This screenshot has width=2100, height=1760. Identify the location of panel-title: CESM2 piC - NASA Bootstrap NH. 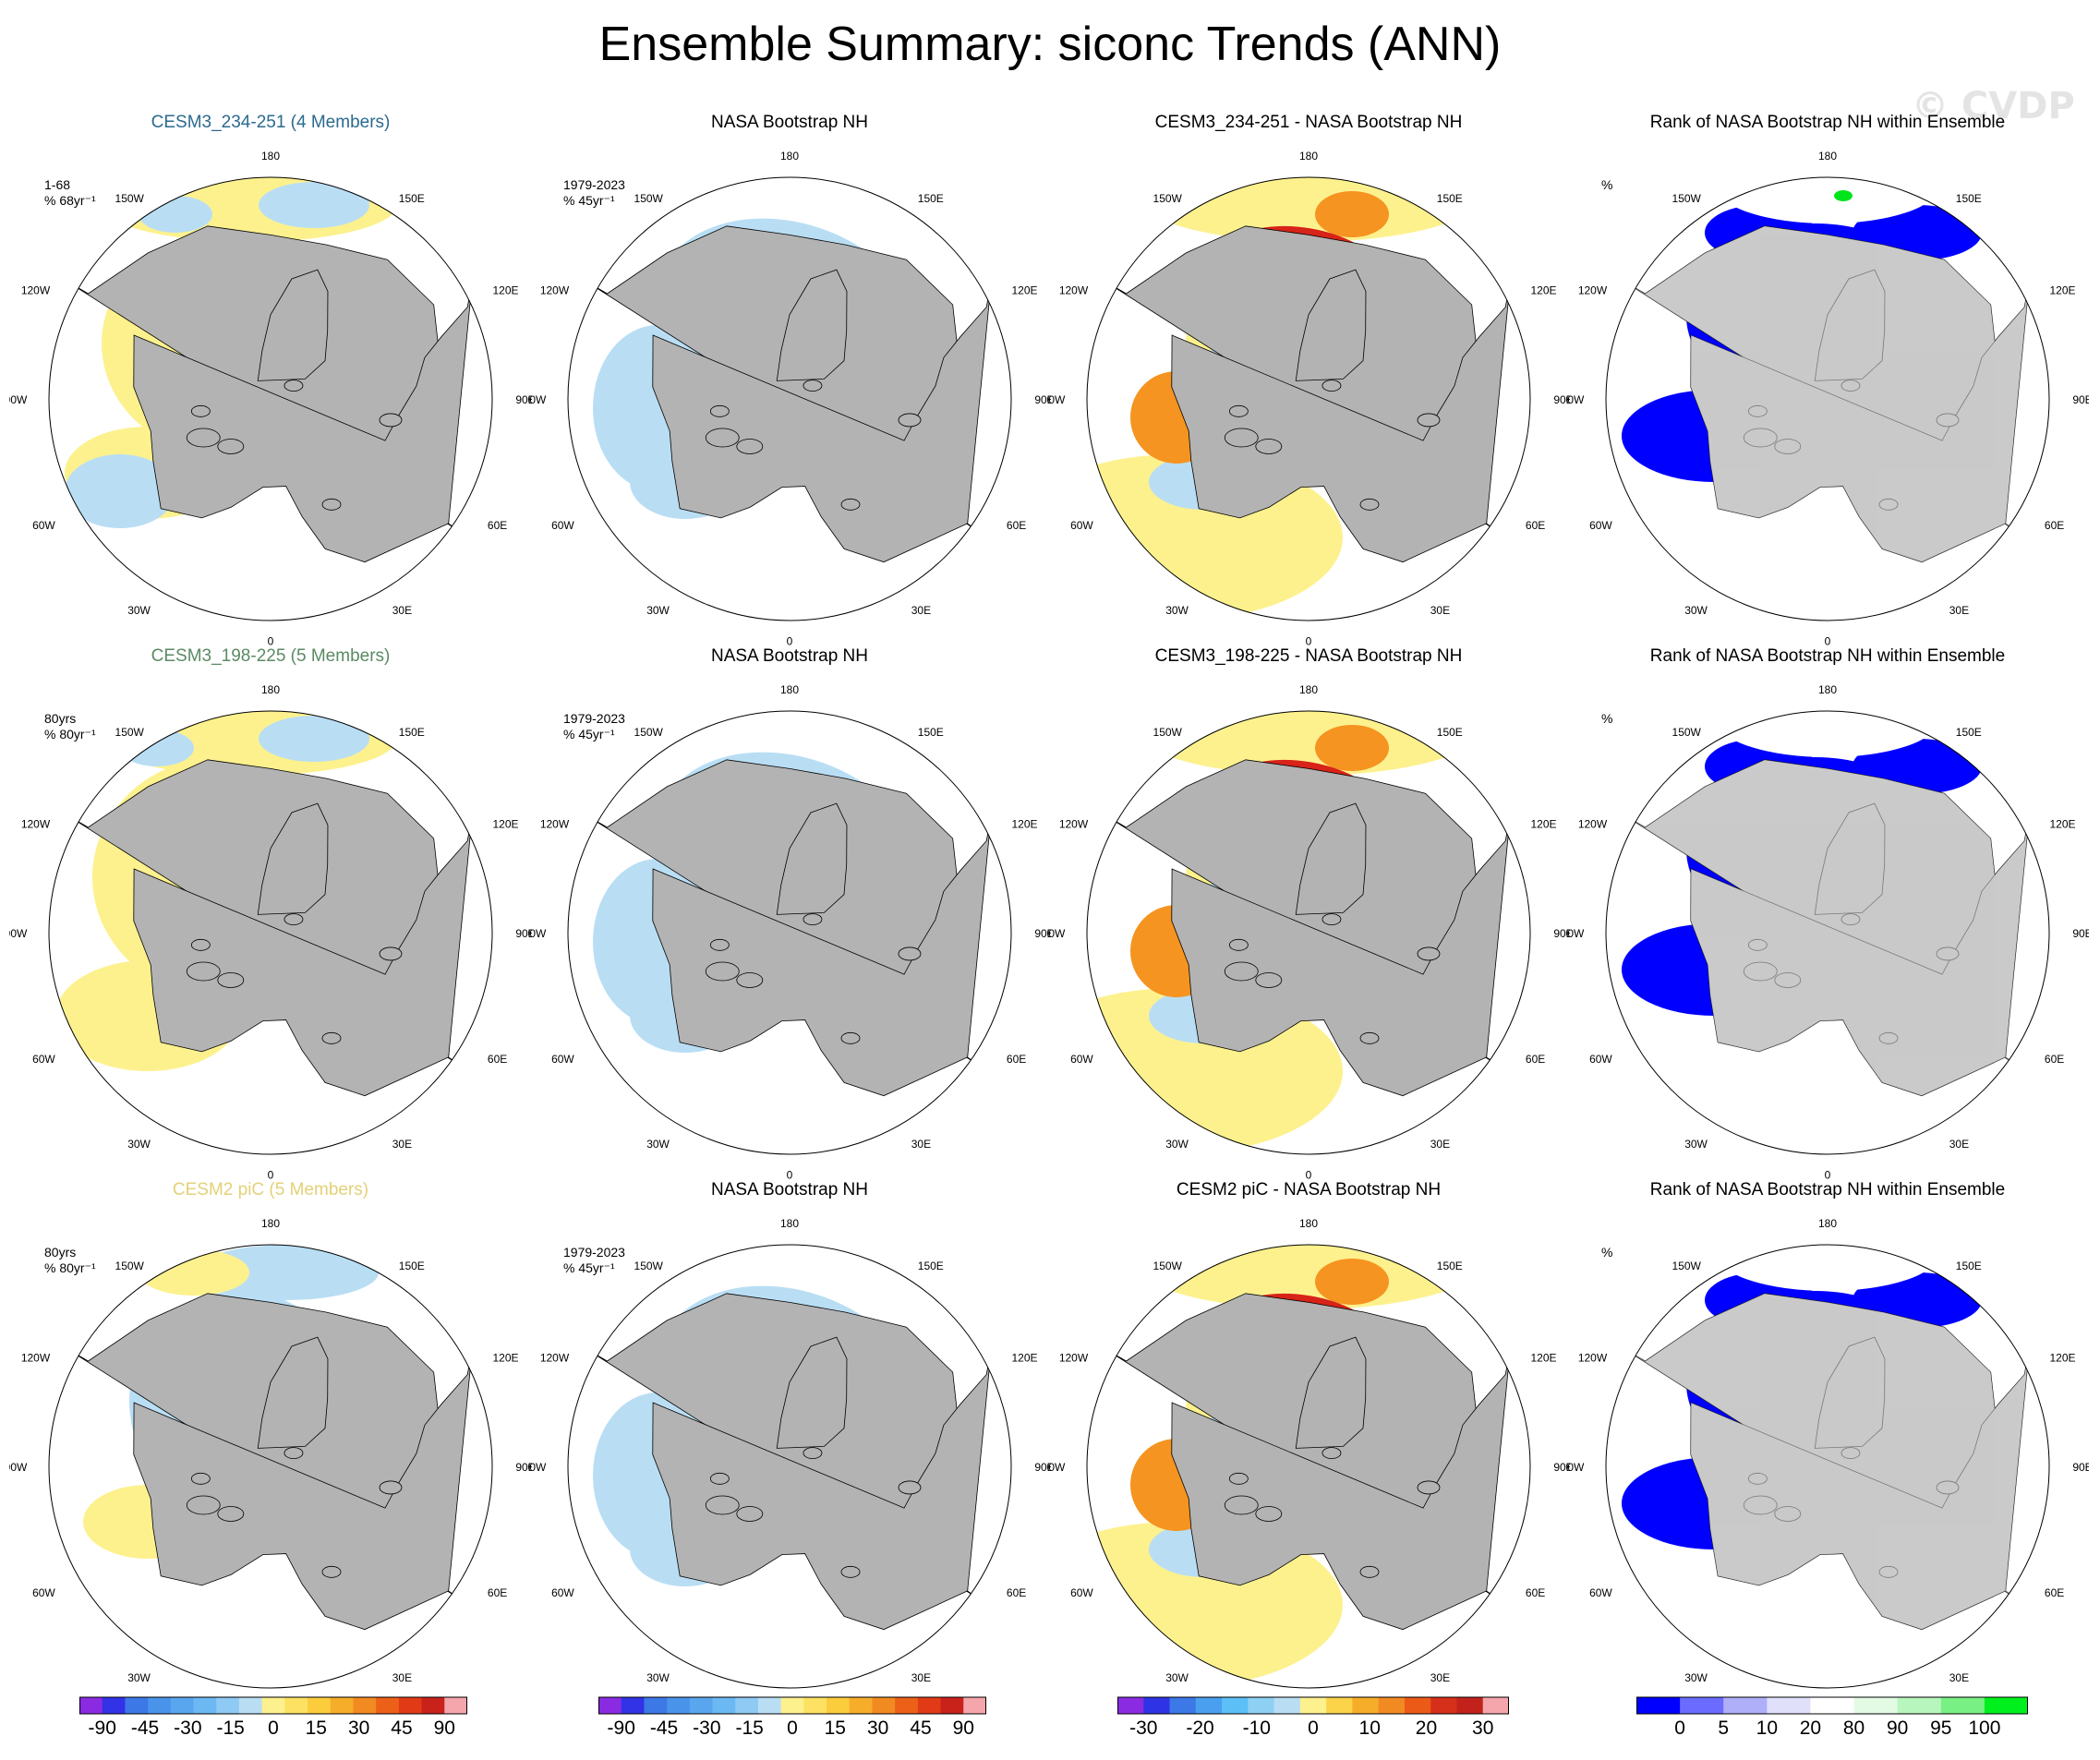
(1309, 1189).